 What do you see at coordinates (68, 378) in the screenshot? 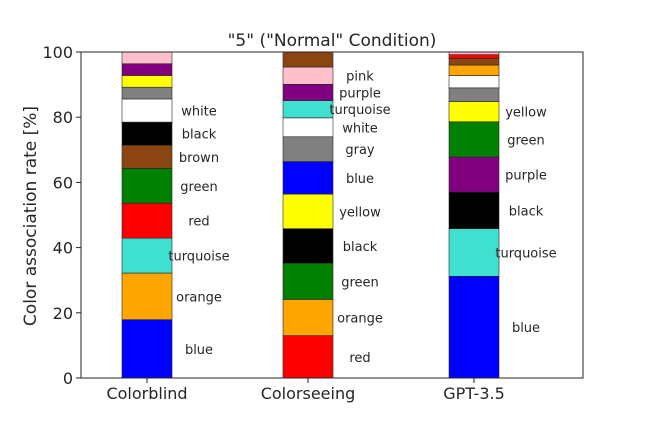
I see `y-tick-label: 0` at bounding box center [68, 378].